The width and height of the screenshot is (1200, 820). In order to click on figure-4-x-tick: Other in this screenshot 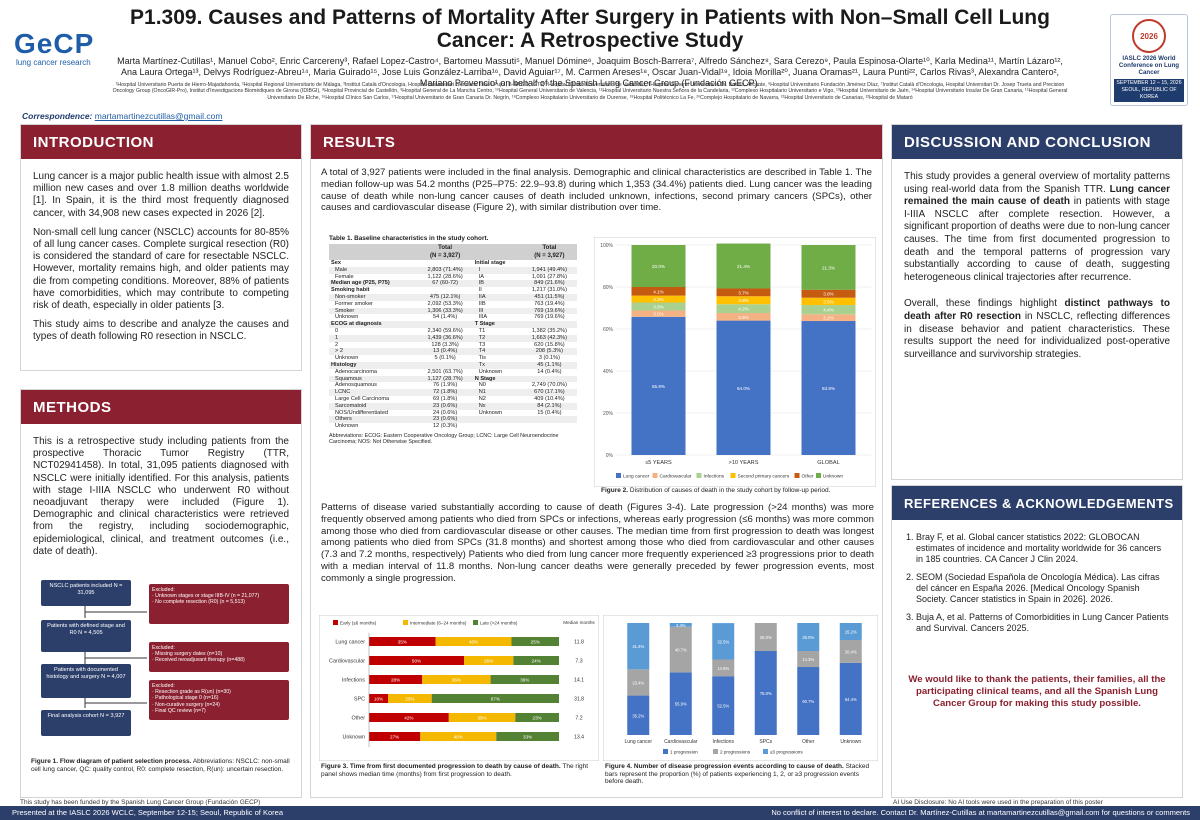, I will do `click(808, 742)`.